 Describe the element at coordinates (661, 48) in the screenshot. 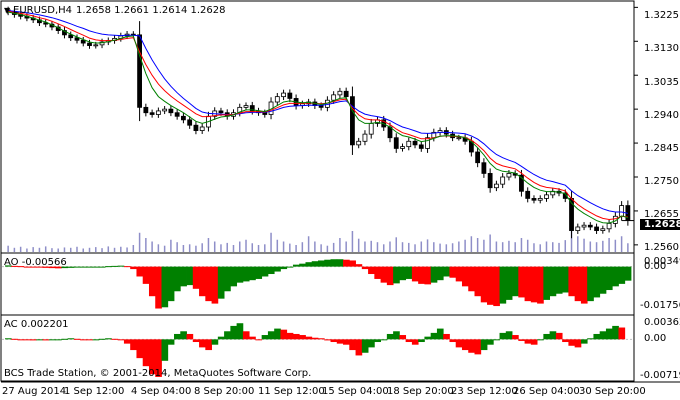

I see `price-axis-label: 1.3130` at that location.